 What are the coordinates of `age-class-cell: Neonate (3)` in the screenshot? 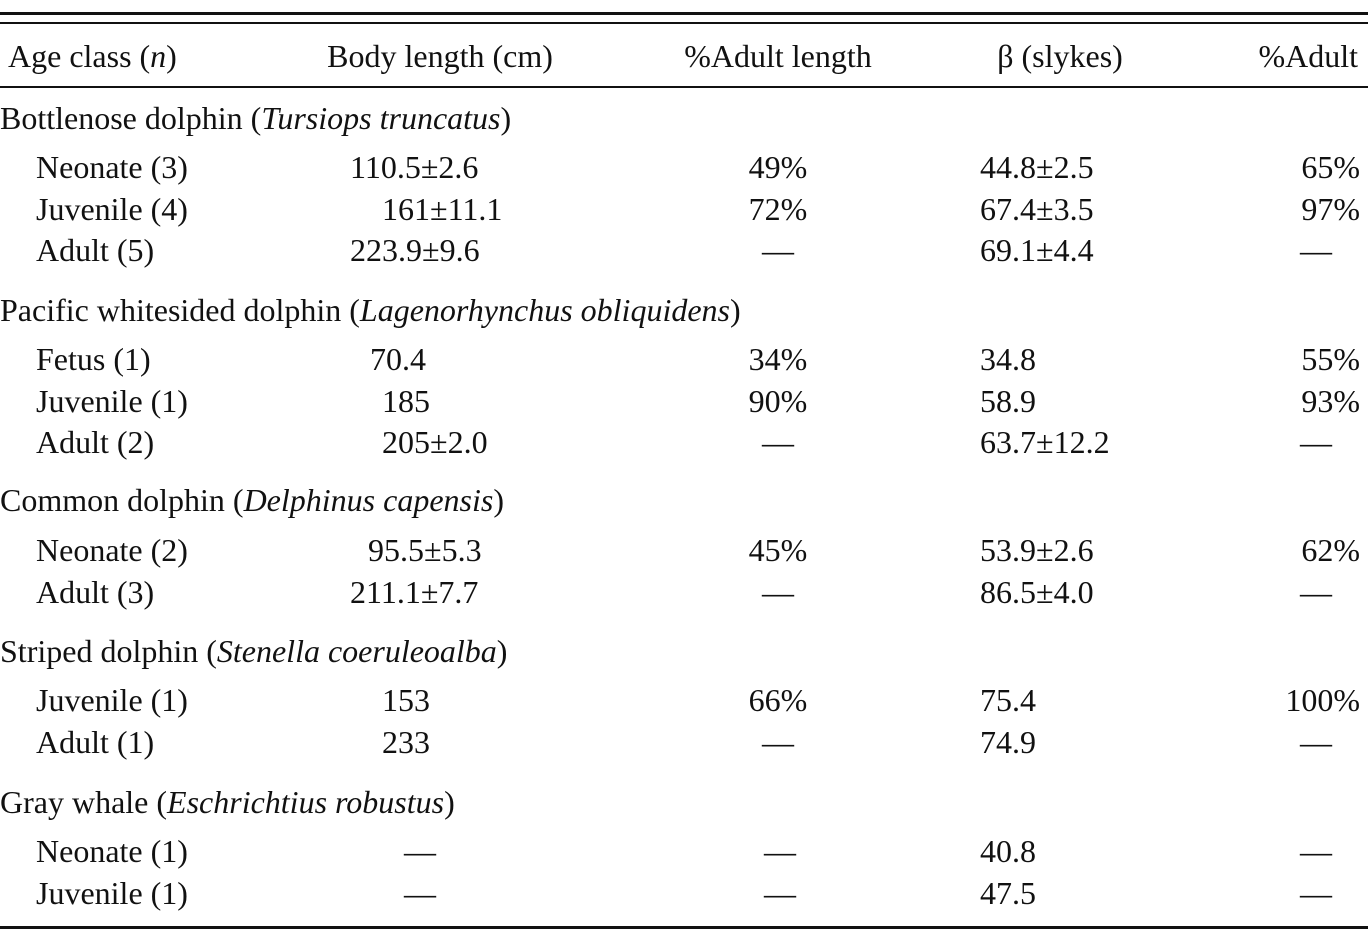 It's located at (112, 167).